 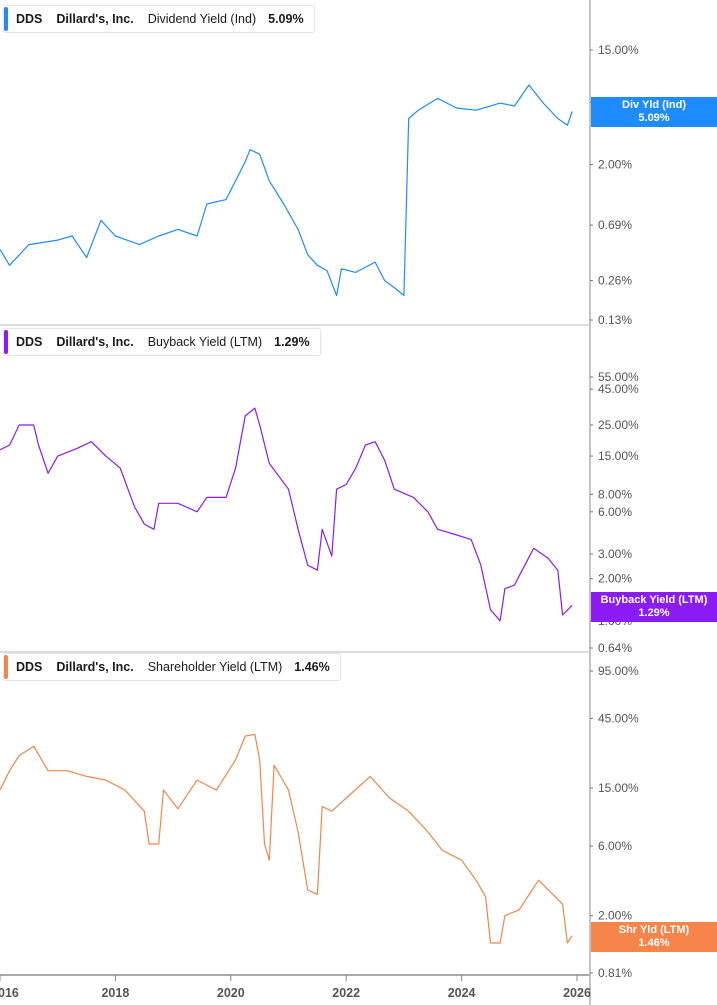 What do you see at coordinates (231, 993) in the screenshot?
I see `x-tick-label: 2020` at bounding box center [231, 993].